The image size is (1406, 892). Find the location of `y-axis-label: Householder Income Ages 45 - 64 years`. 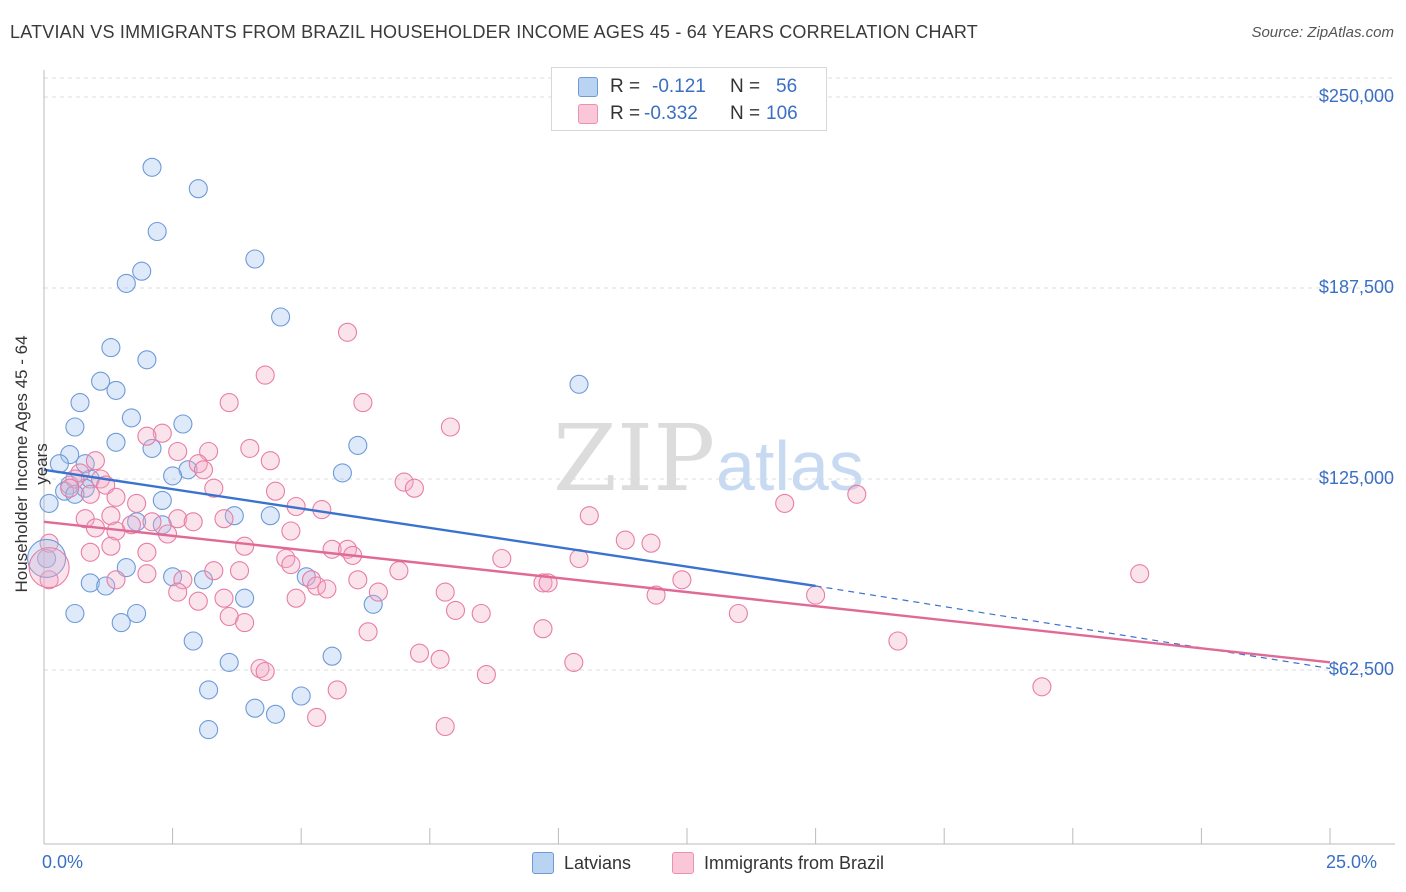

y-axis-label: Householder Income Ages 45 - 64 years is located at coordinates (31, 464).